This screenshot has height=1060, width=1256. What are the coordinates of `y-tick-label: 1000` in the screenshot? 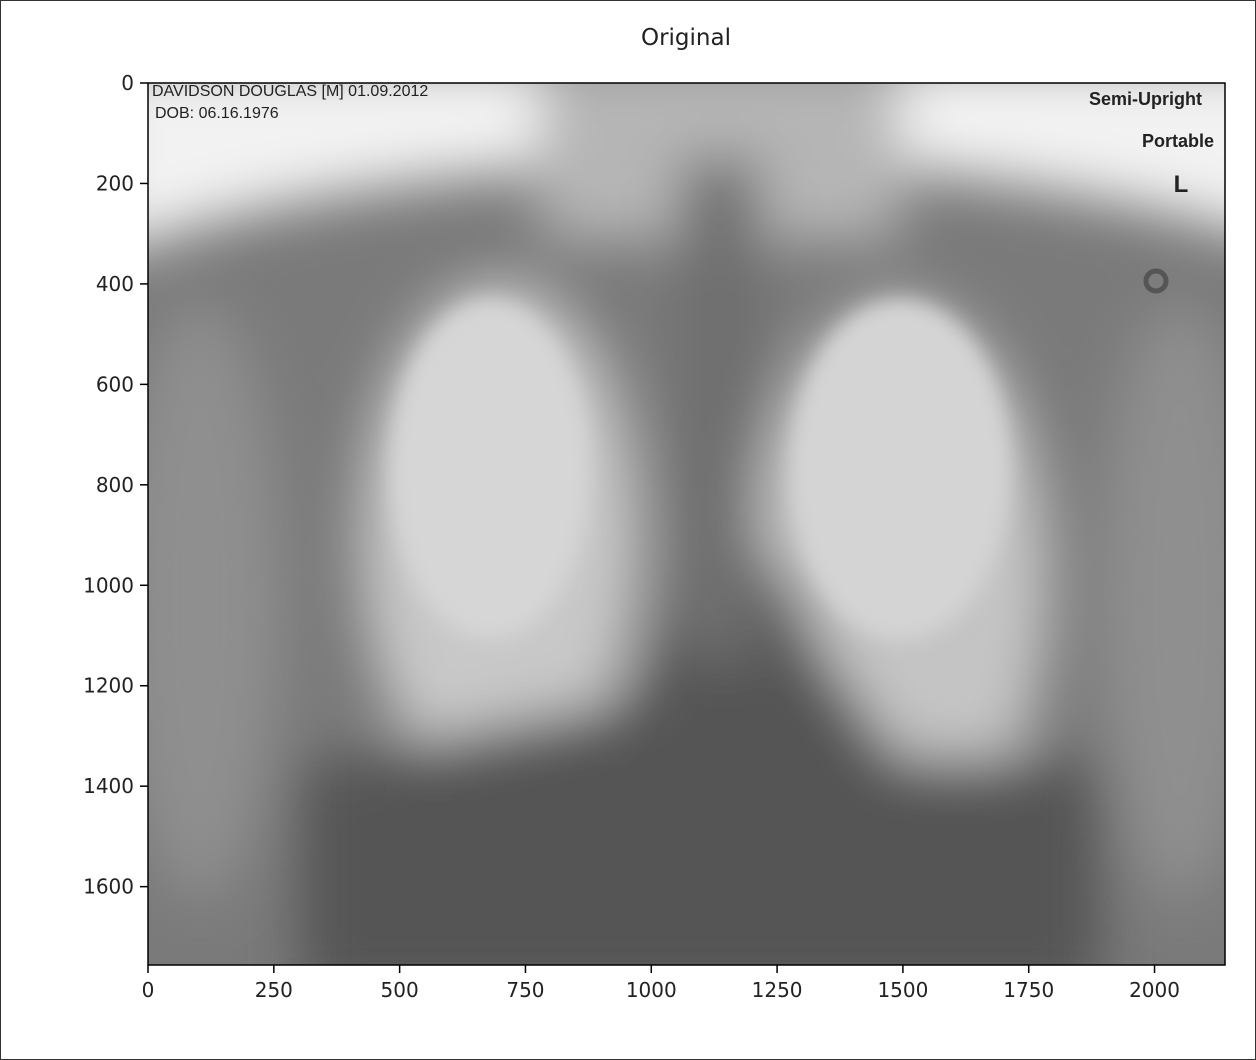 It's located at (108, 585).